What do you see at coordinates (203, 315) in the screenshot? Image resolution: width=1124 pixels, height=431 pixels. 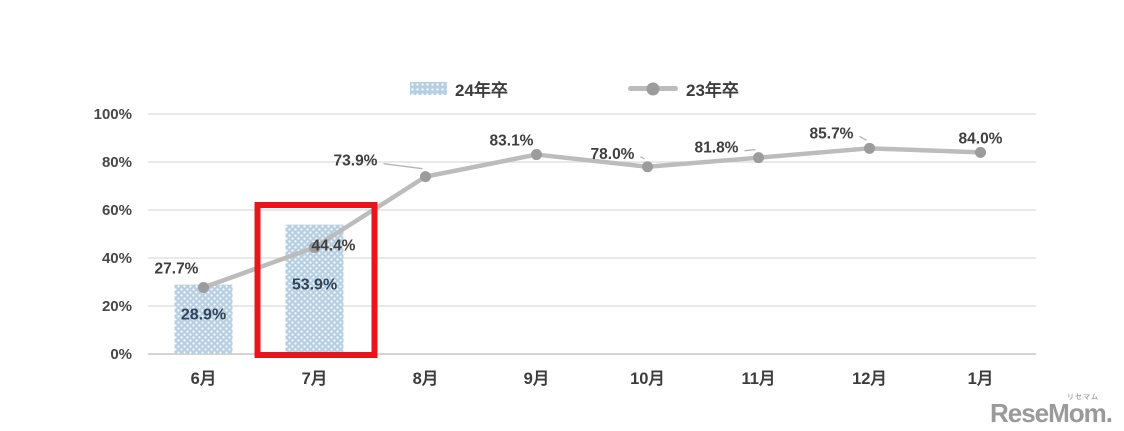 I see `bar-value-label: 28.9%` at bounding box center [203, 315].